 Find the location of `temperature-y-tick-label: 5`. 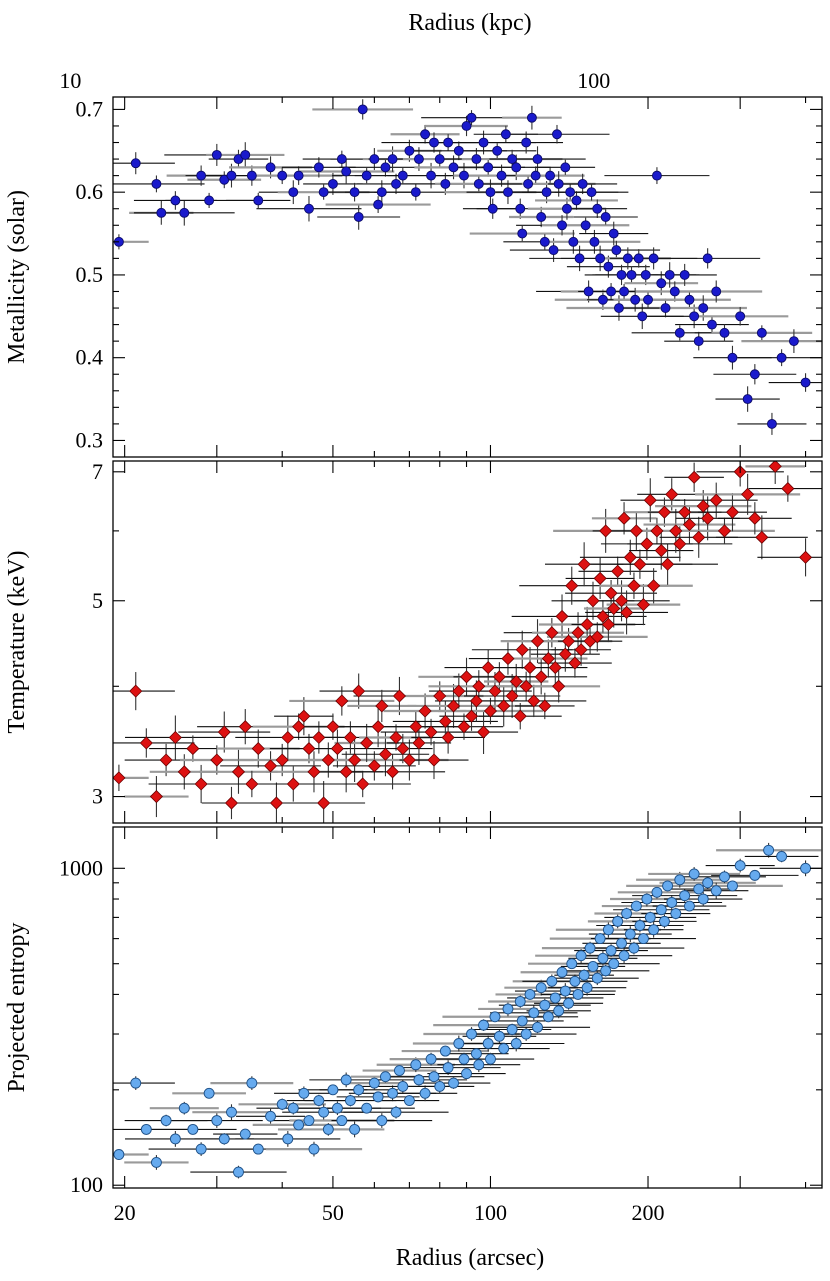

temperature-y-tick-label: 5 is located at coordinates (97, 600).